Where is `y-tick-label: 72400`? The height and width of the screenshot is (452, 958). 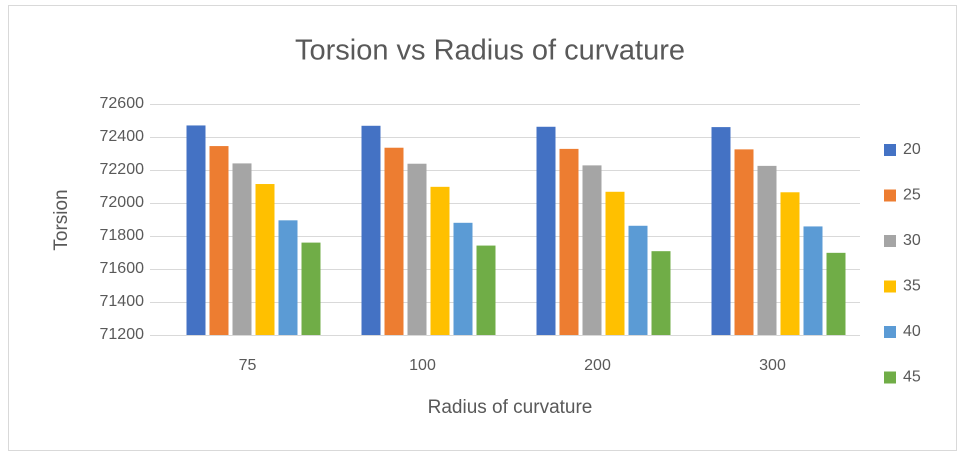 y-tick-label: 72400 is located at coordinates (122, 136).